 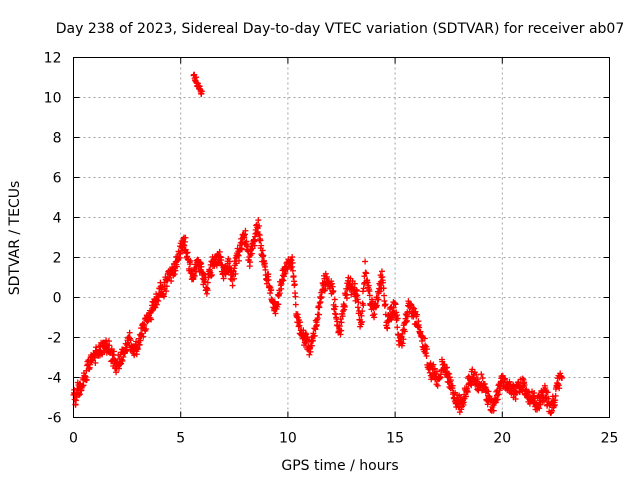 What do you see at coordinates (288, 439) in the screenshot?
I see `x-tick-label: 10` at bounding box center [288, 439].